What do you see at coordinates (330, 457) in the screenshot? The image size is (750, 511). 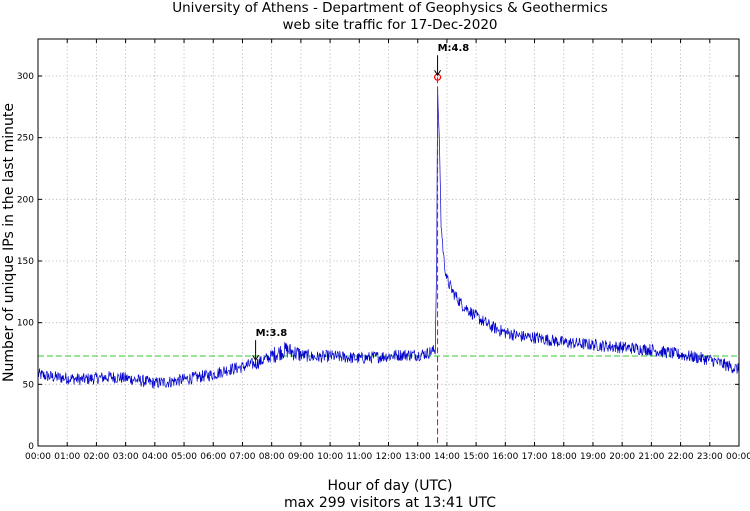 I see `x-tick-label: 10:00` at bounding box center [330, 457].